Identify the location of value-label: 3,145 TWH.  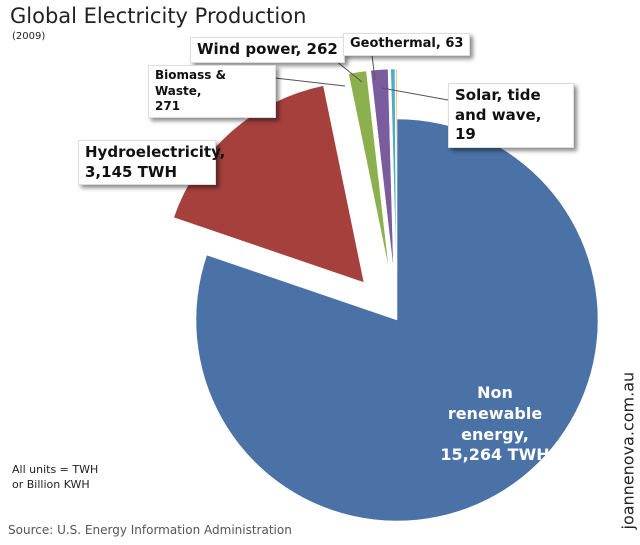
(131, 171).